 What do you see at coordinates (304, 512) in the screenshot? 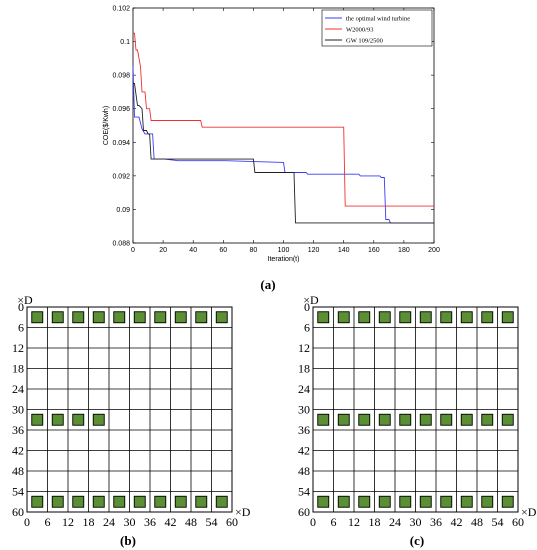
I see `y-tick-label: 60` at bounding box center [304, 512].